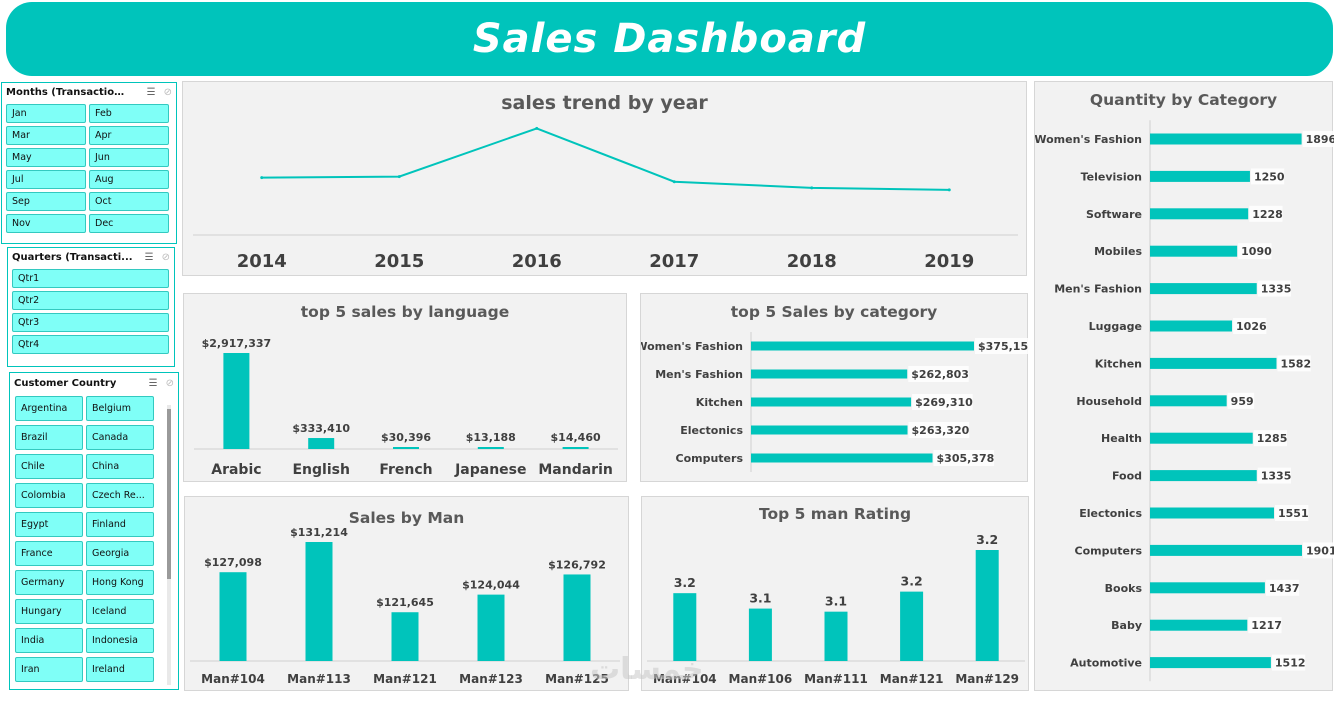  Describe the element at coordinates (1266, 625) in the screenshot. I see `quantity-data-label: 1217` at that location.